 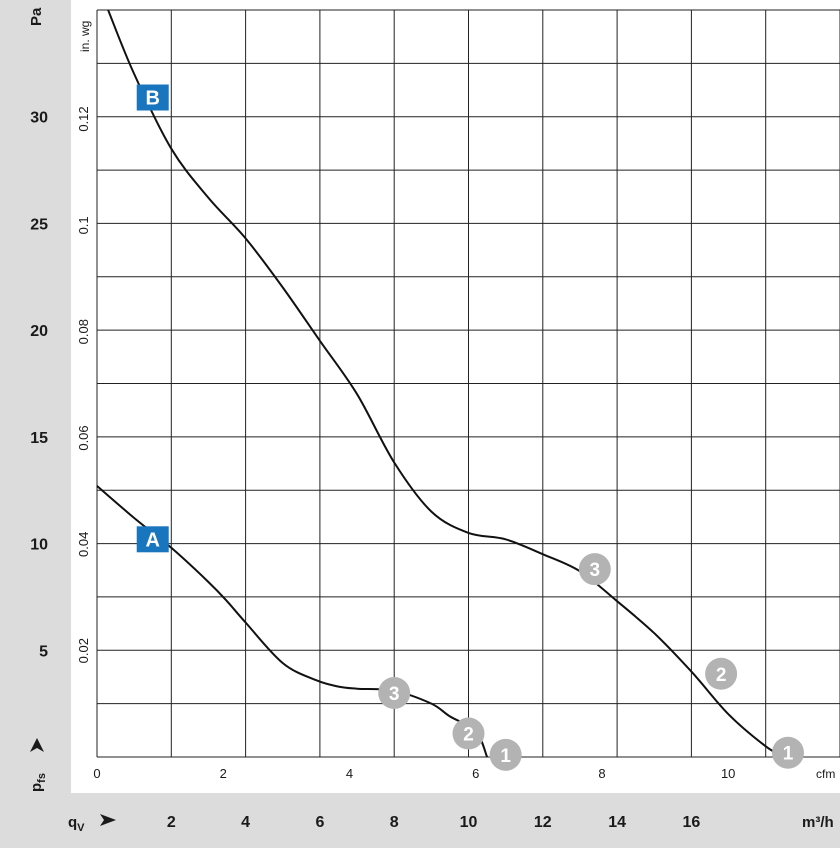 What do you see at coordinates (475, 773) in the screenshot?
I see `x-tick-cfm: 6` at bounding box center [475, 773].